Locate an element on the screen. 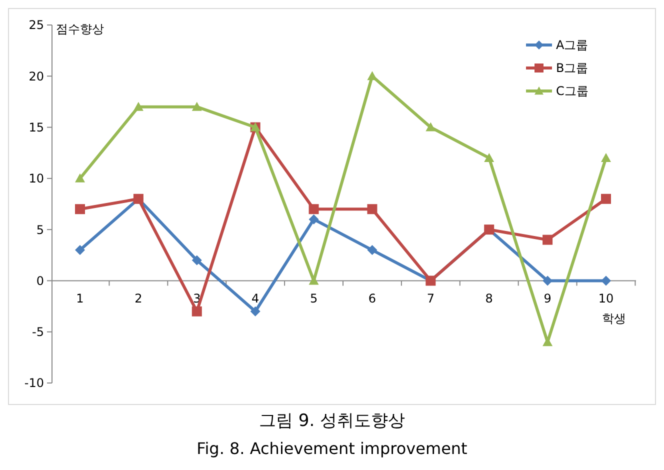 This screenshot has height=470, width=664. x-tick-label: 10 is located at coordinates (606, 299).